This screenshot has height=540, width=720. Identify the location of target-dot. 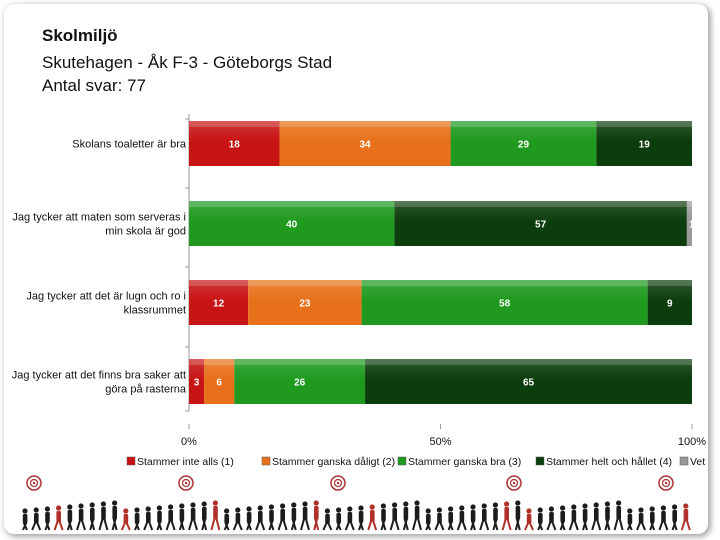
(186, 483).